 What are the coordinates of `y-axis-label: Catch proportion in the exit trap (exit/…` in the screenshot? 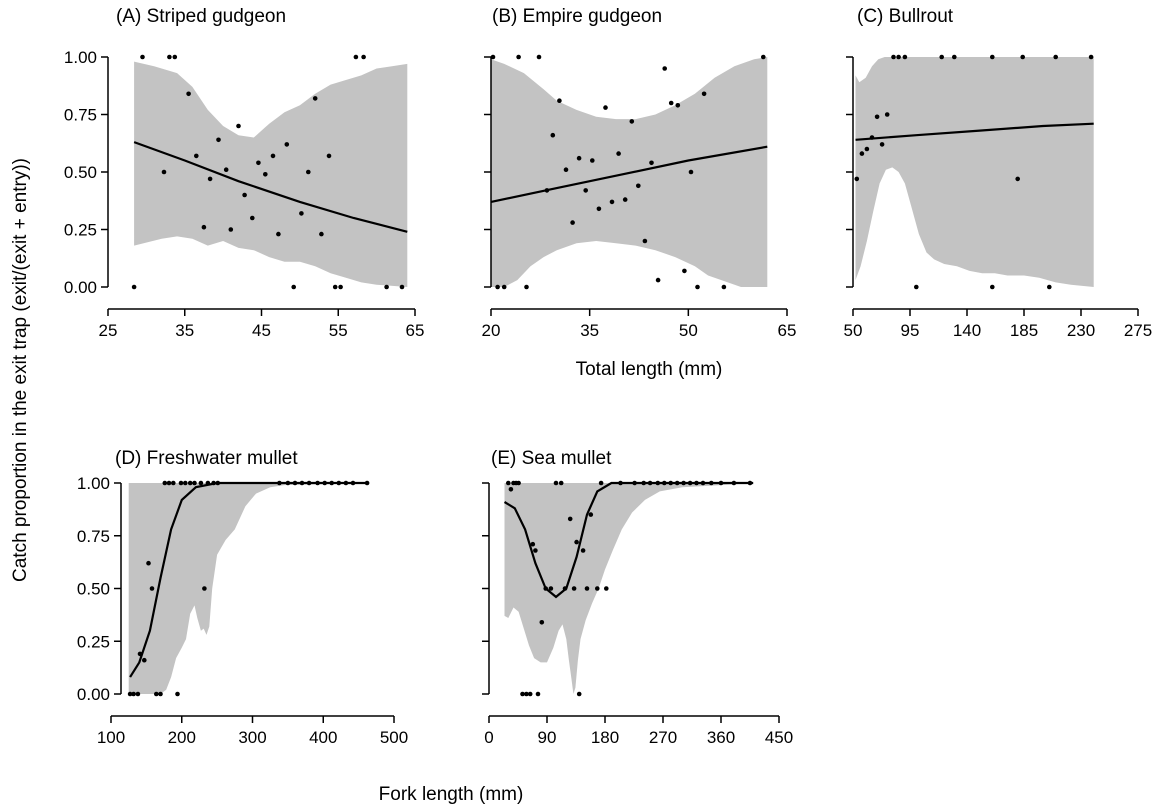 It's located at (20, 370).